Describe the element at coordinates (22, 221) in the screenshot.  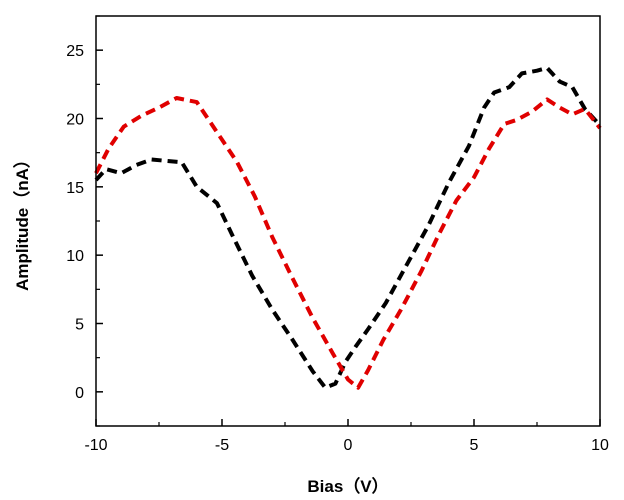
I see `y-axis-label: Amplitude（nA）` at that location.